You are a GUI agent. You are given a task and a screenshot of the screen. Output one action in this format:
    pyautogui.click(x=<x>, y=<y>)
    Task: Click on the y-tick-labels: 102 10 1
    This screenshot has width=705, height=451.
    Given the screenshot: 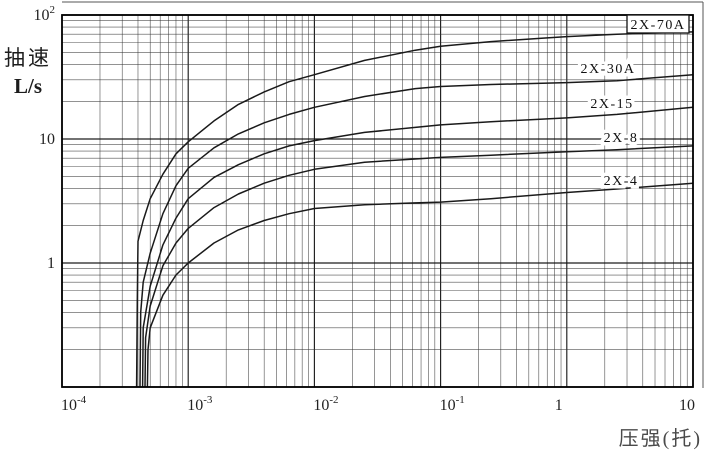 What is the action you would take?
    pyautogui.click(x=45, y=138)
    